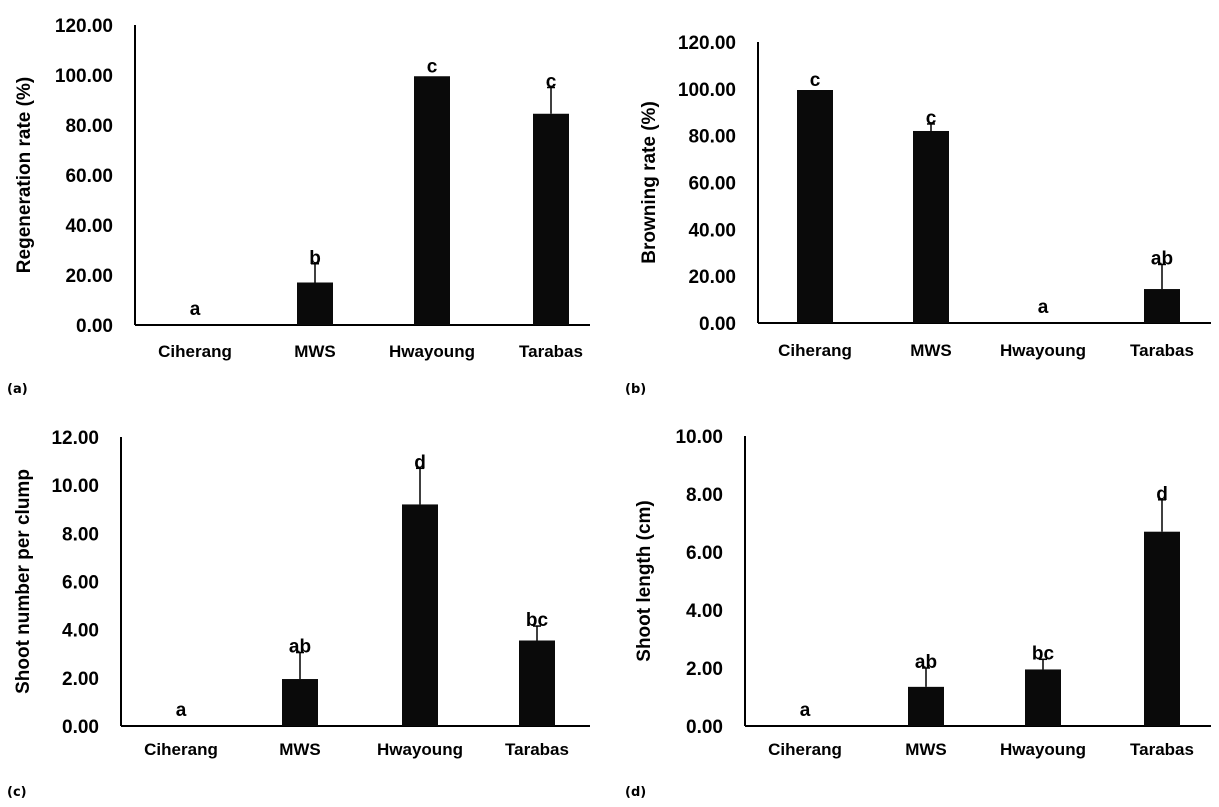  I want to click on y-tick-label: 12.00, so click(75, 438).